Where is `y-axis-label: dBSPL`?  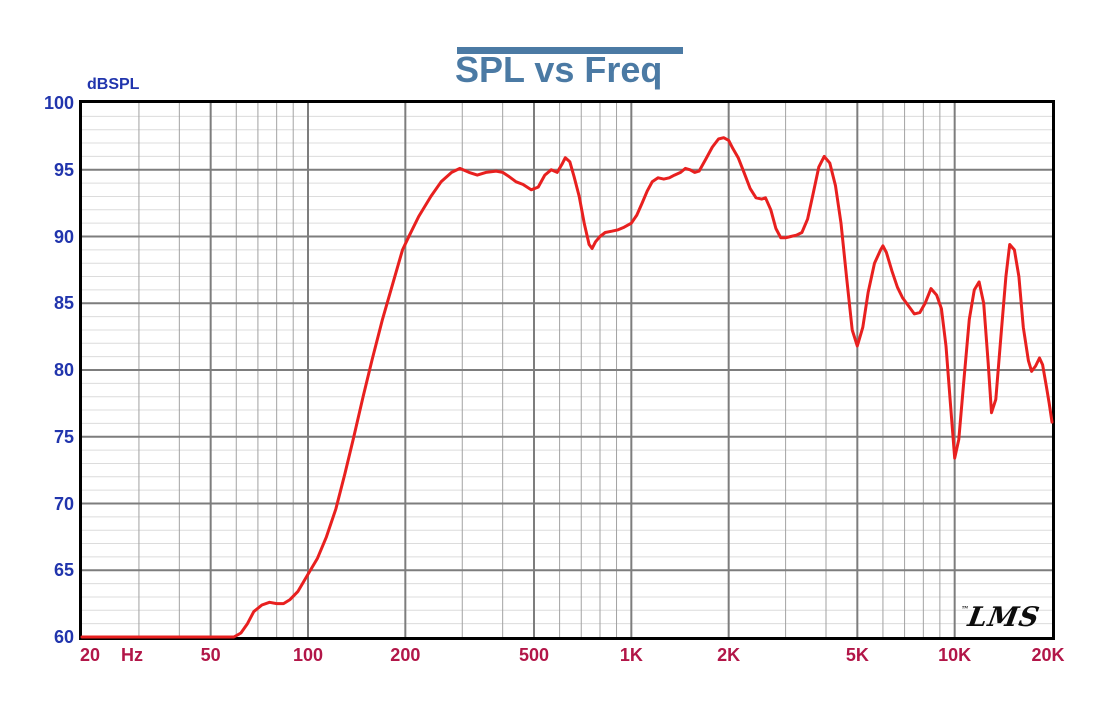 y-axis-label: dBSPL is located at coordinates (113, 84).